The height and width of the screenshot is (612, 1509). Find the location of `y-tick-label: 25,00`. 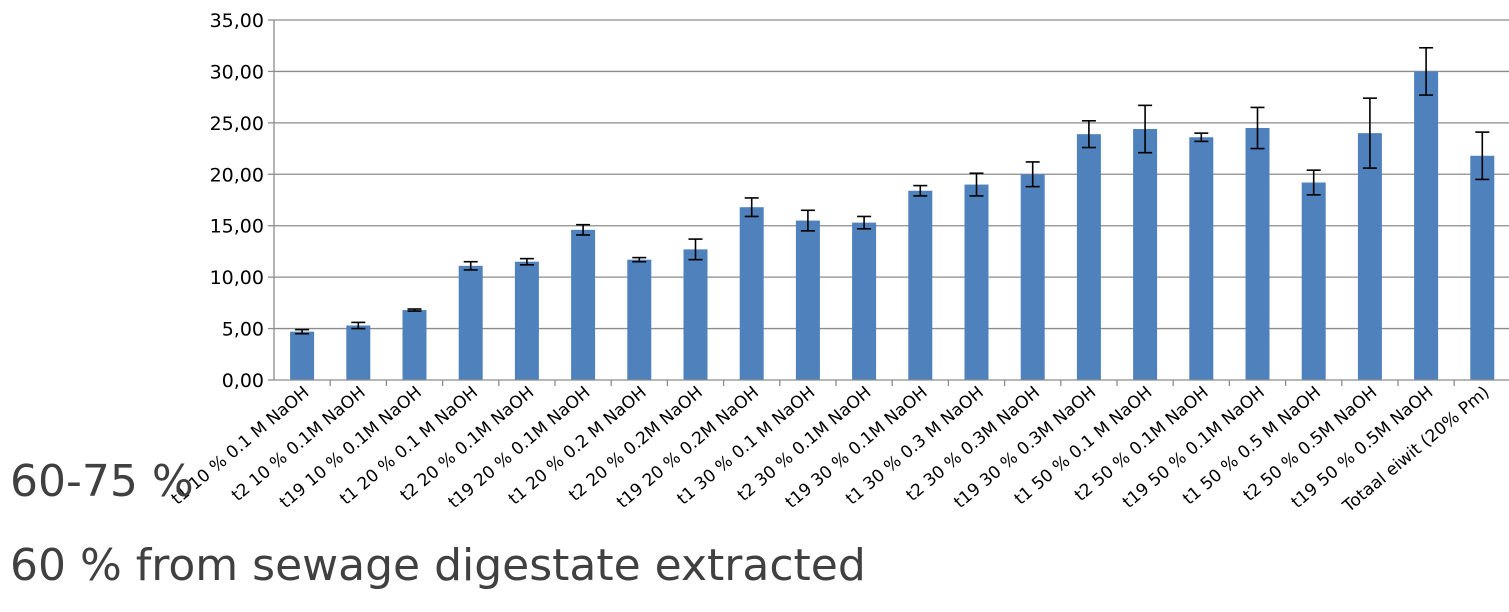

y-tick-label: 25,00 is located at coordinates (237, 124).